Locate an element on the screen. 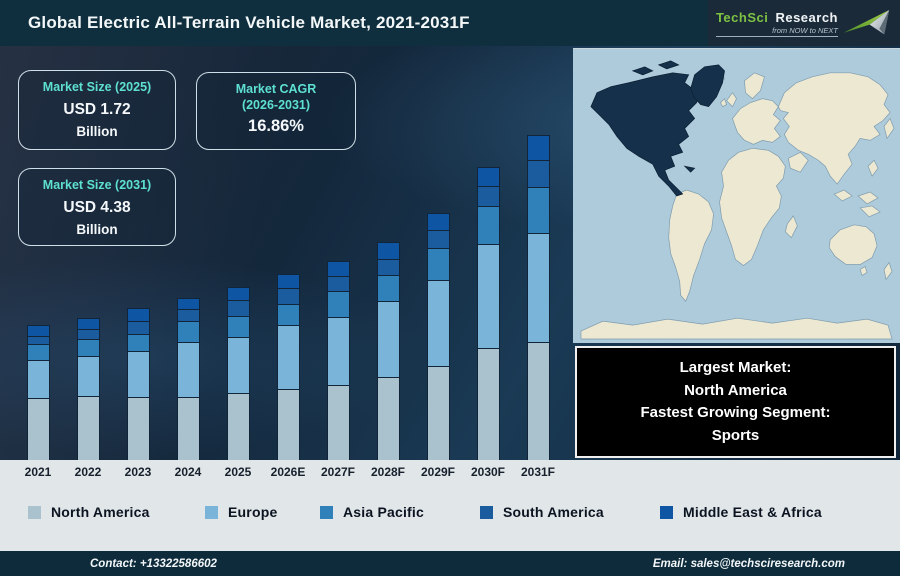 This screenshot has width=900, height=576. map-north-america-highlight is located at coordinates (657, 128).